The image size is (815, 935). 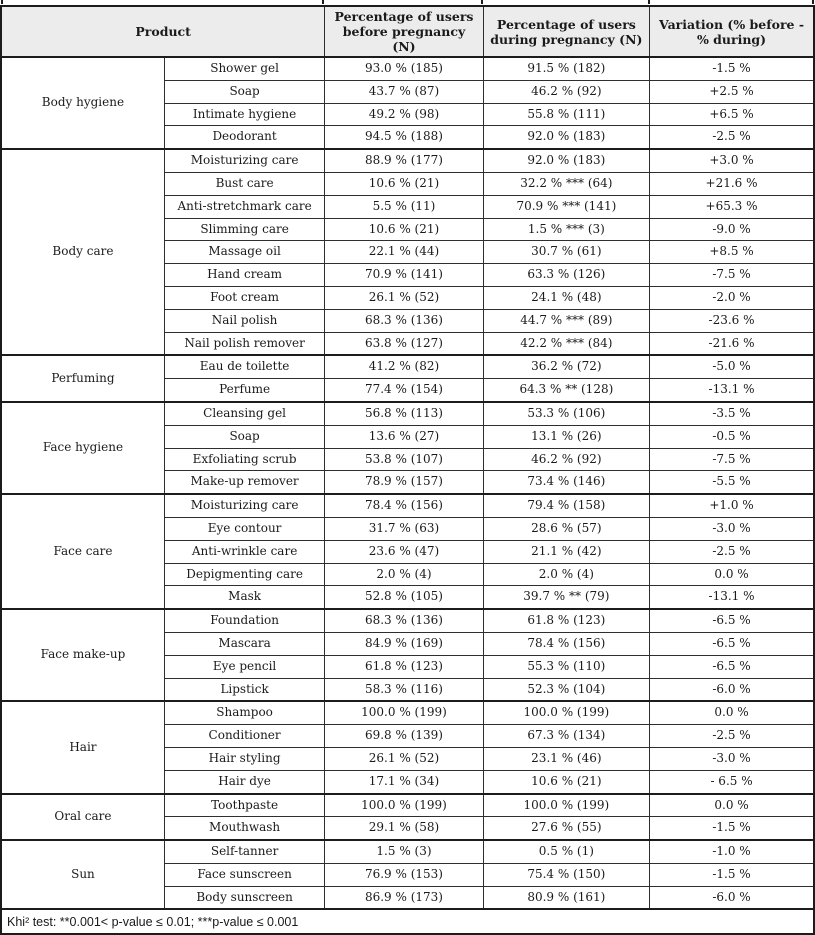 What do you see at coordinates (404, 851) in the screenshot?
I see `before-cell: 1.5 % (3)` at bounding box center [404, 851].